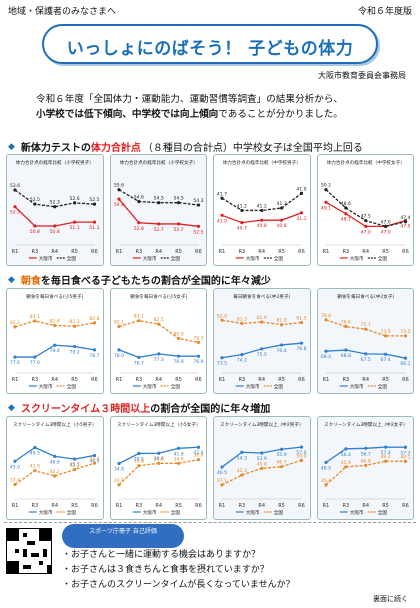 The height and width of the screenshot is (608, 420). I want to click on data-label: 82.2, so click(15, 323).